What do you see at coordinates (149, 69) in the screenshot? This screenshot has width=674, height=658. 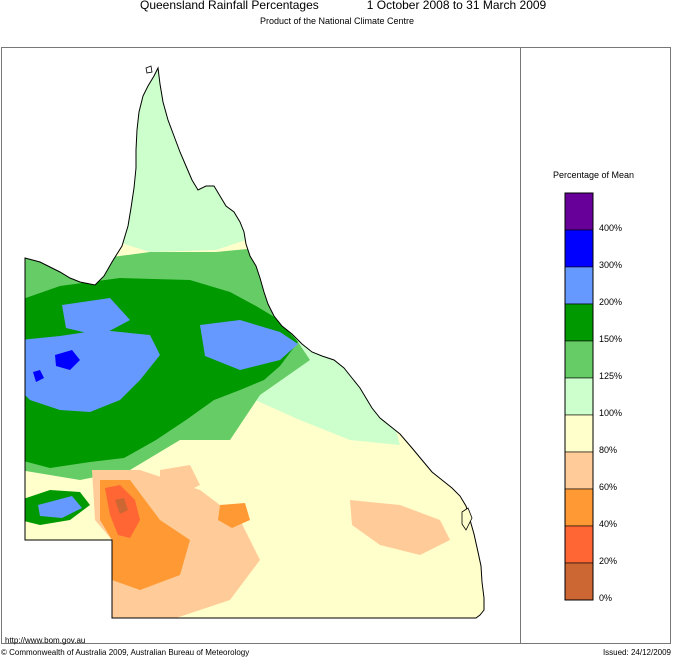 I see `island-north` at bounding box center [149, 69].